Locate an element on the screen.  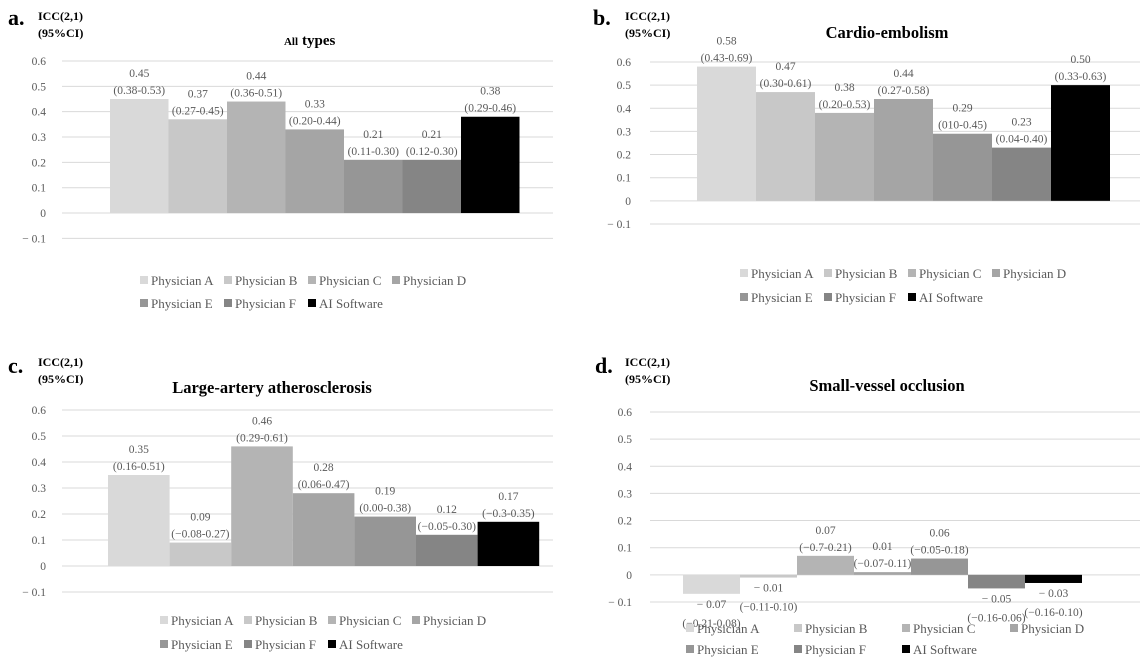
data-label: 0.09 is located at coordinates (200, 518).